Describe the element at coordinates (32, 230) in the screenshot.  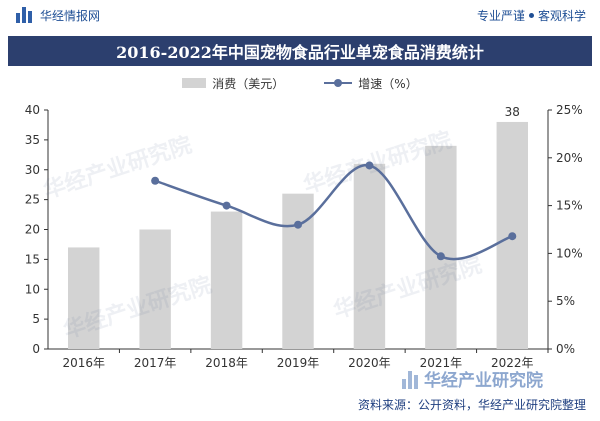
I see `left-tick-label: 20` at that location.